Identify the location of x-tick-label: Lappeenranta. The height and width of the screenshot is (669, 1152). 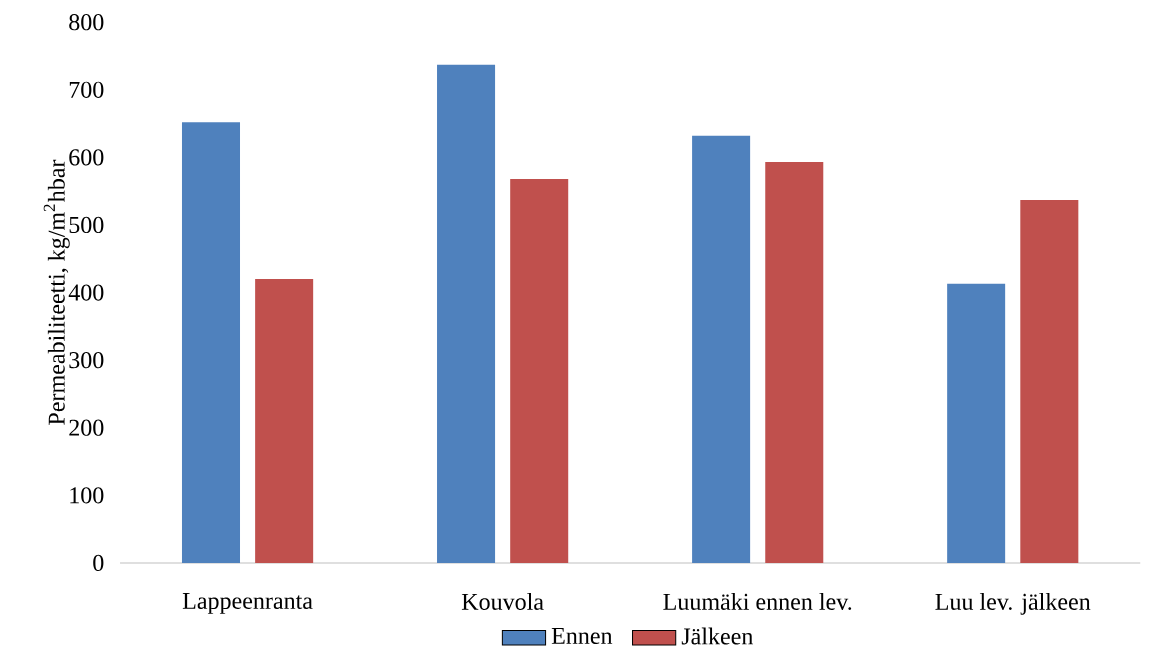
(247, 603).